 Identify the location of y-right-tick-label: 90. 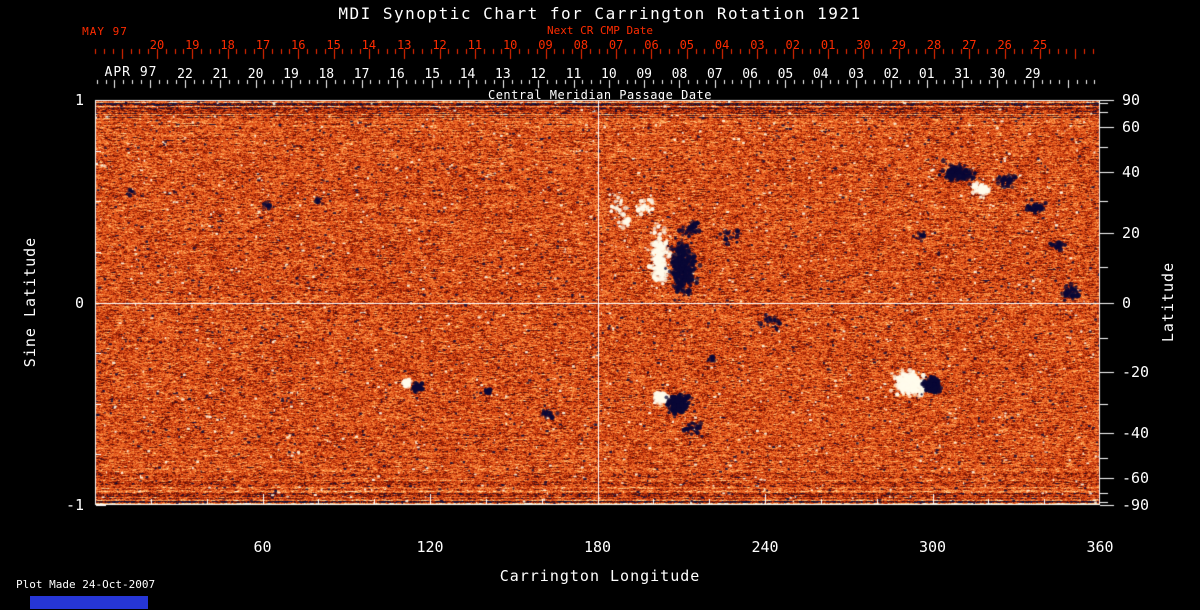
(1131, 100).